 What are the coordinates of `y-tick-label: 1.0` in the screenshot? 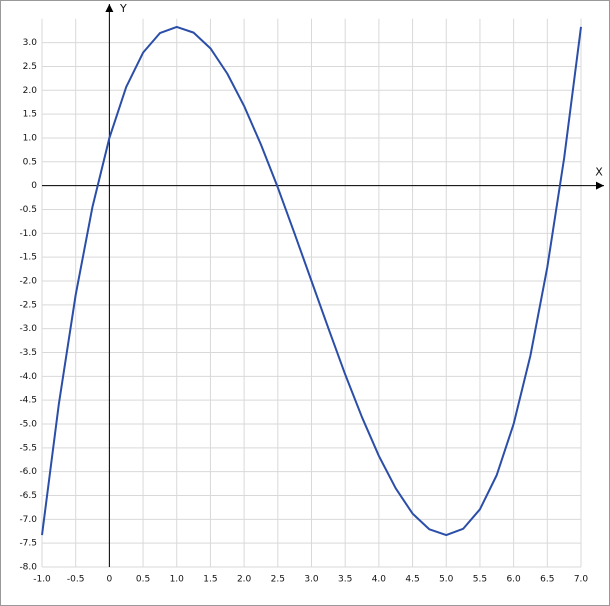 It's located at (30, 138).